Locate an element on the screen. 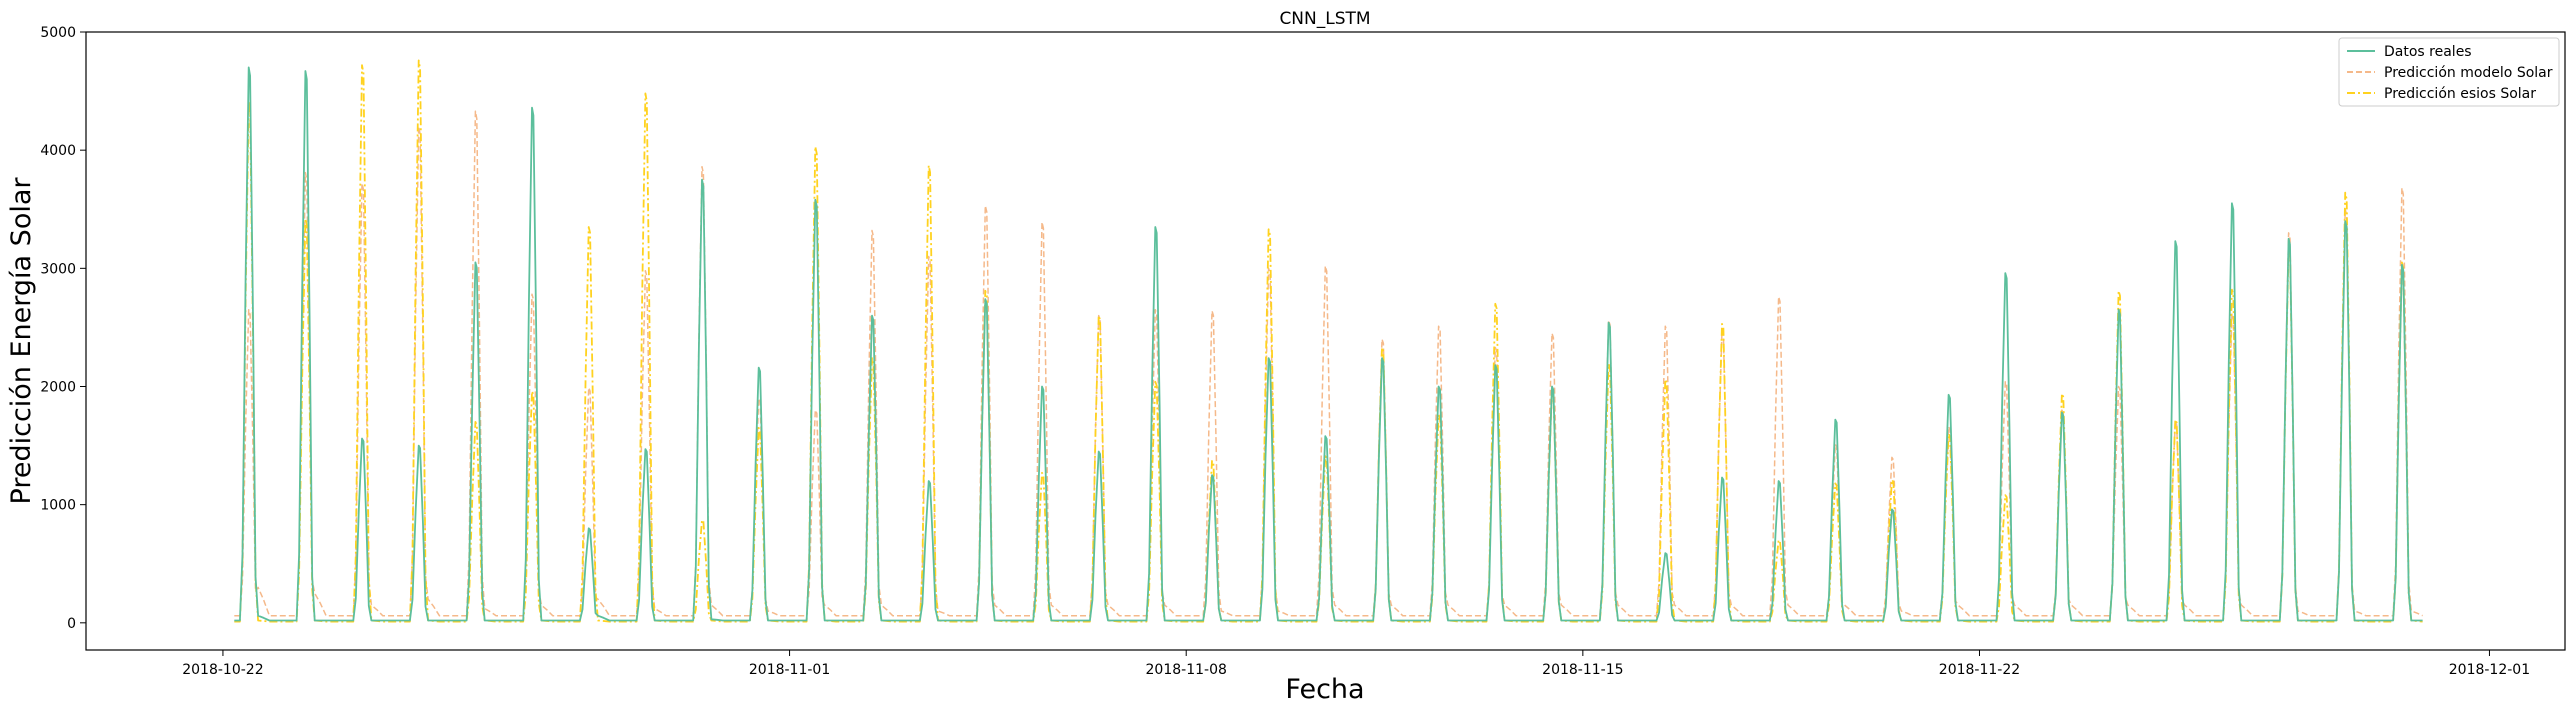 The image size is (2576, 711). y-tick-label: 1000 is located at coordinates (58, 506).